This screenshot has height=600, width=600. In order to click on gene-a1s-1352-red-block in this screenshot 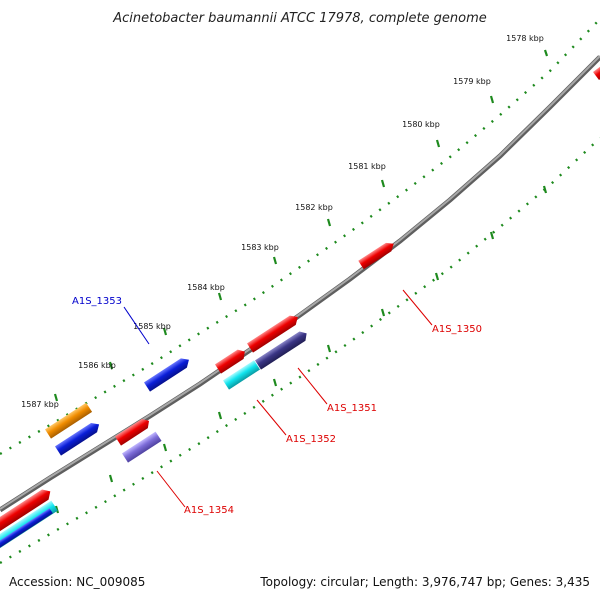, I will do `click(231, 360)`.